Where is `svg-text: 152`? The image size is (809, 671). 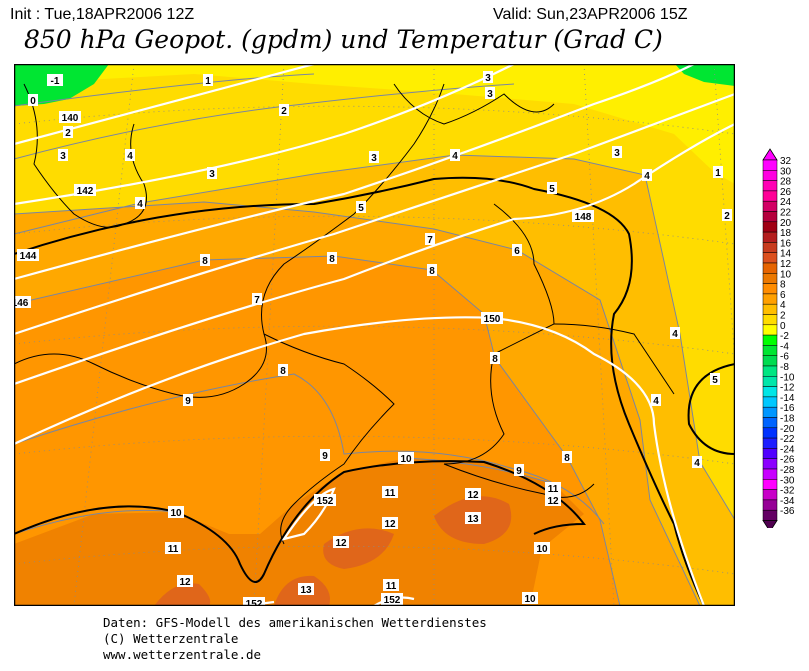
svg-text: 152 is located at coordinates (254, 602).